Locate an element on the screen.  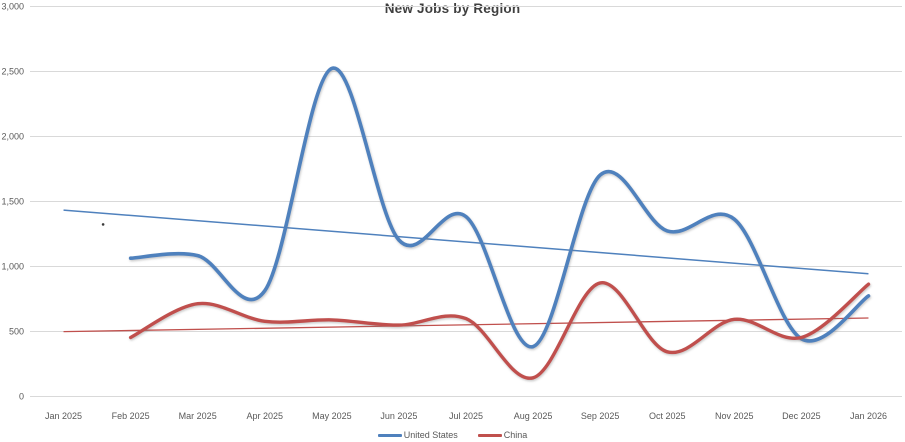
y-axis-tick-label: 1,000 is located at coordinates (12, 267).